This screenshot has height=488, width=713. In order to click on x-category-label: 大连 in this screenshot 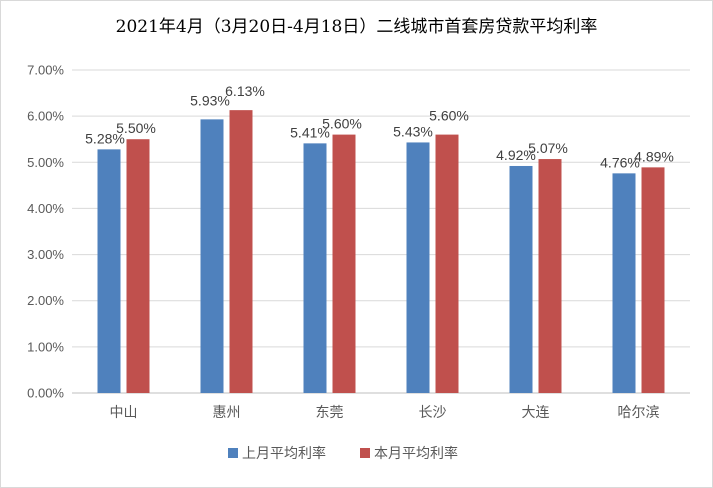, I will do `click(536, 413)`.